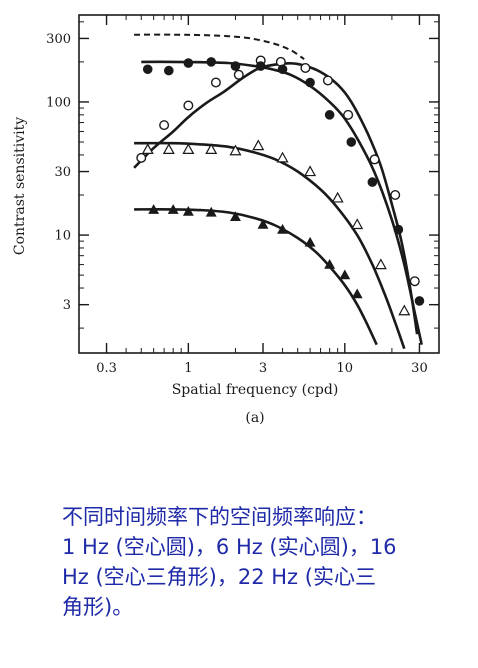  What do you see at coordinates (219, 46) in the screenshot?
I see `dashed-envelope-curve` at bounding box center [219, 46].